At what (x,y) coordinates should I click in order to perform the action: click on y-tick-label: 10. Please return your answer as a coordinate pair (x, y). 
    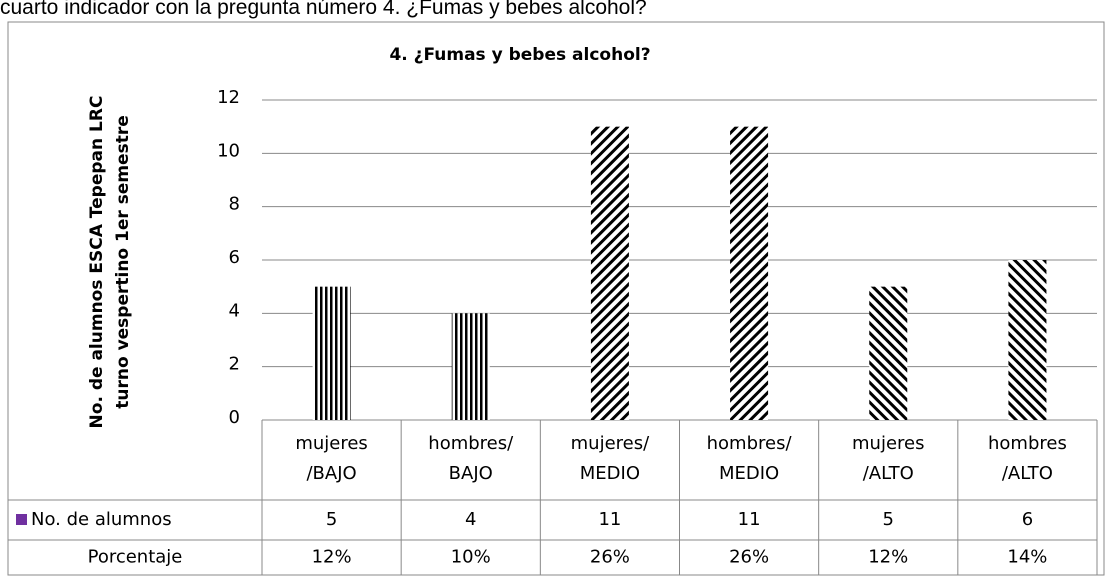
    Looking at the image, I should click on (228, 150).